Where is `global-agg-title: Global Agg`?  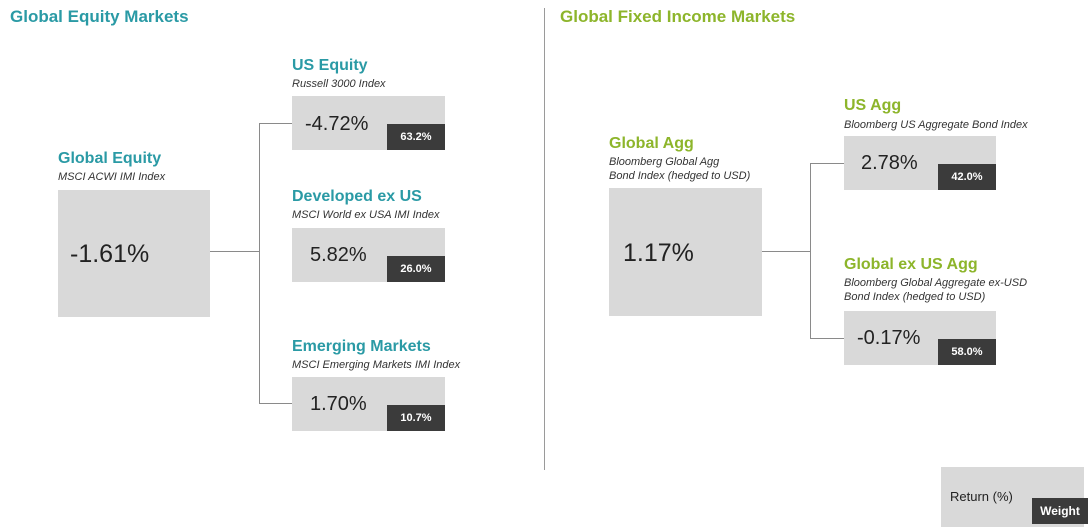
global-agg-title: Global Agg is located at coordinates (651, 143).